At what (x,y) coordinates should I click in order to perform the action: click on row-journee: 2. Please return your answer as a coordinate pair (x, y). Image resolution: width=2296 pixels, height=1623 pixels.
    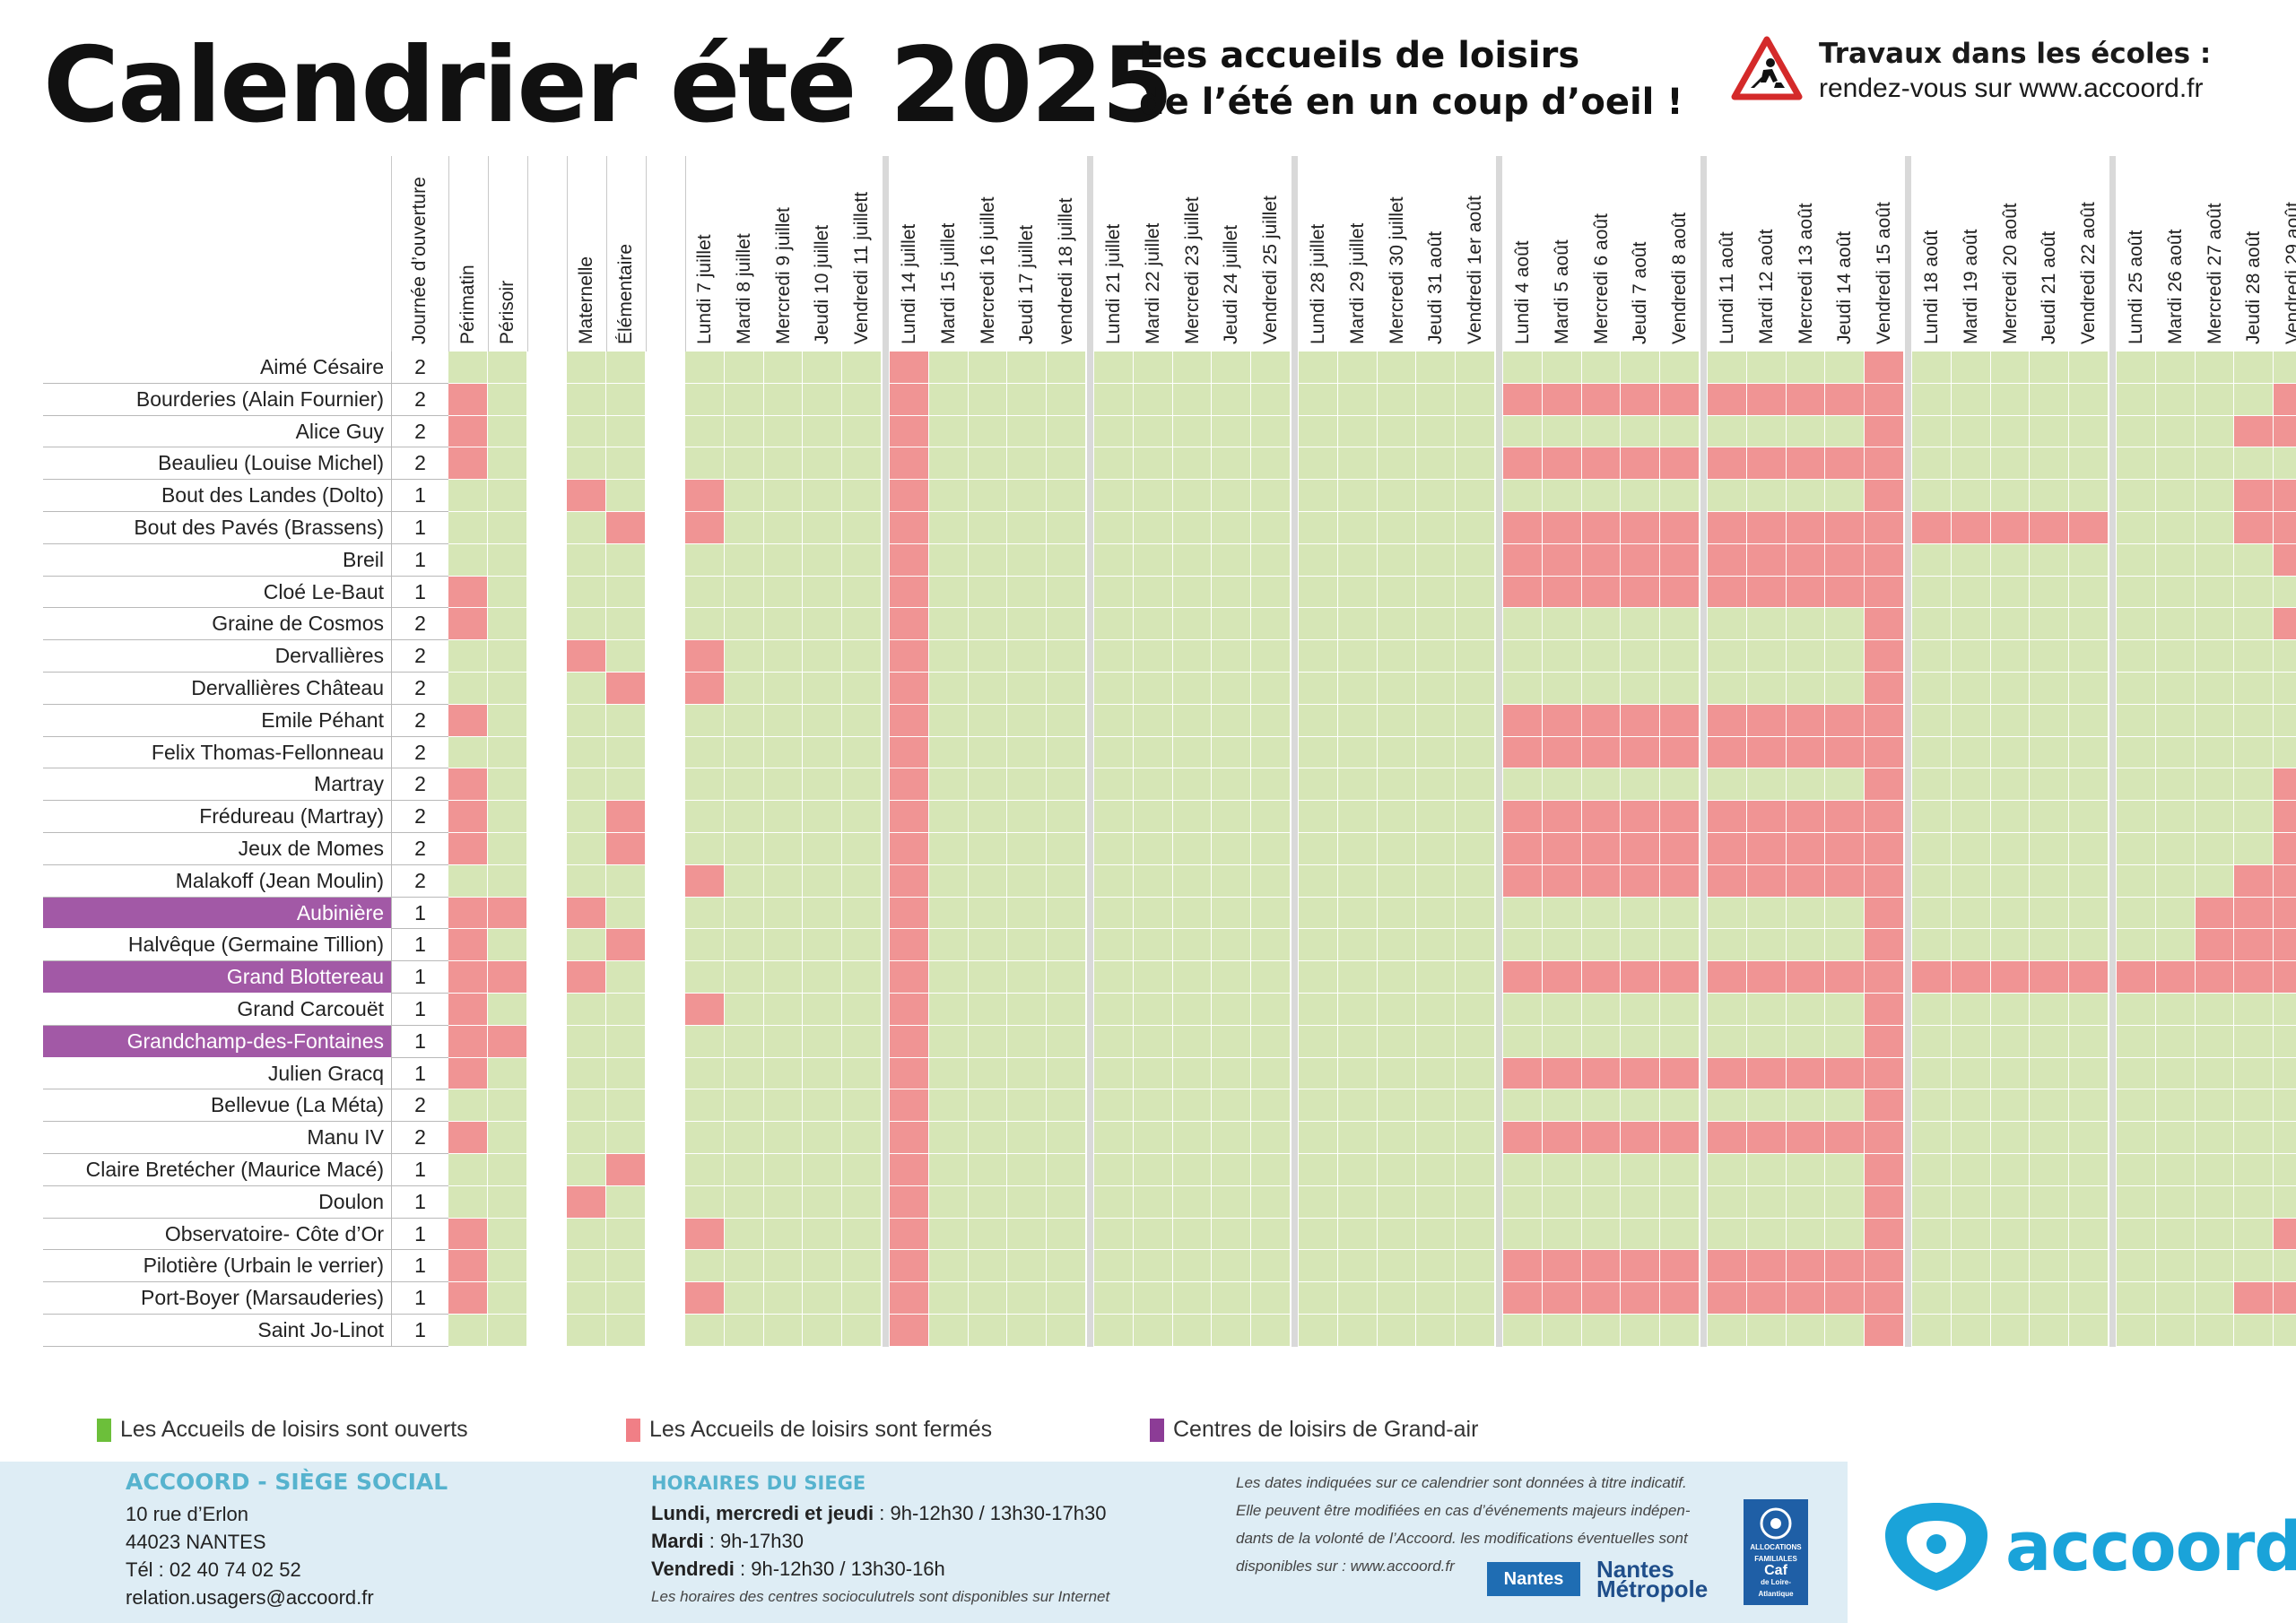
    Looking at the image, I should click on (419, 1106).